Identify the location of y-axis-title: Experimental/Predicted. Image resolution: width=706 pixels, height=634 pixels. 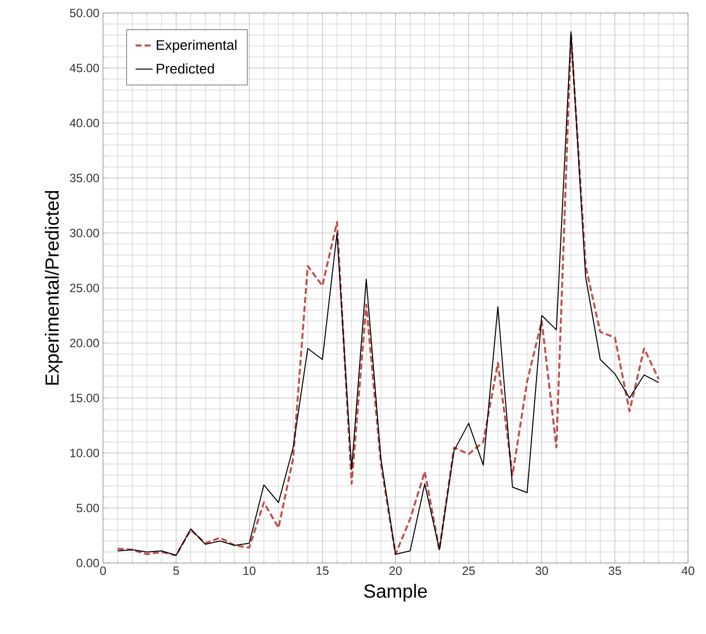
(53, 288).